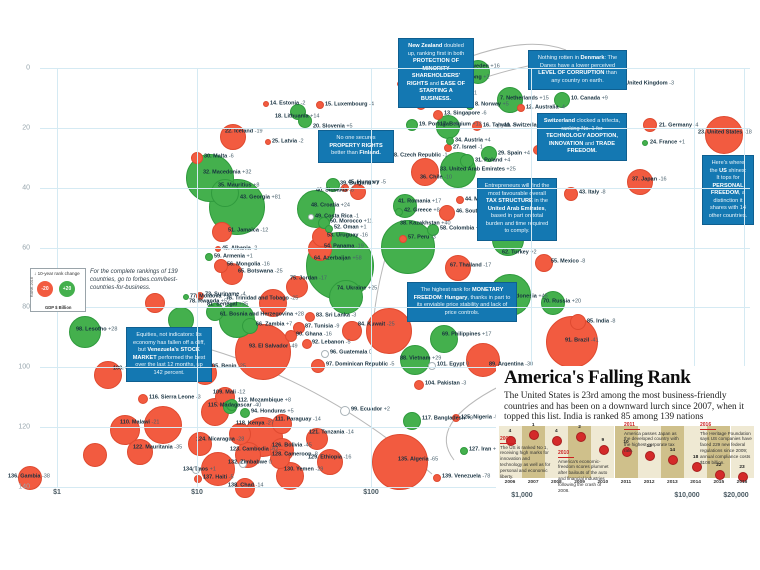 The image size is (760, 570). I want to click on bubble-mozambique, so click(232, 405).